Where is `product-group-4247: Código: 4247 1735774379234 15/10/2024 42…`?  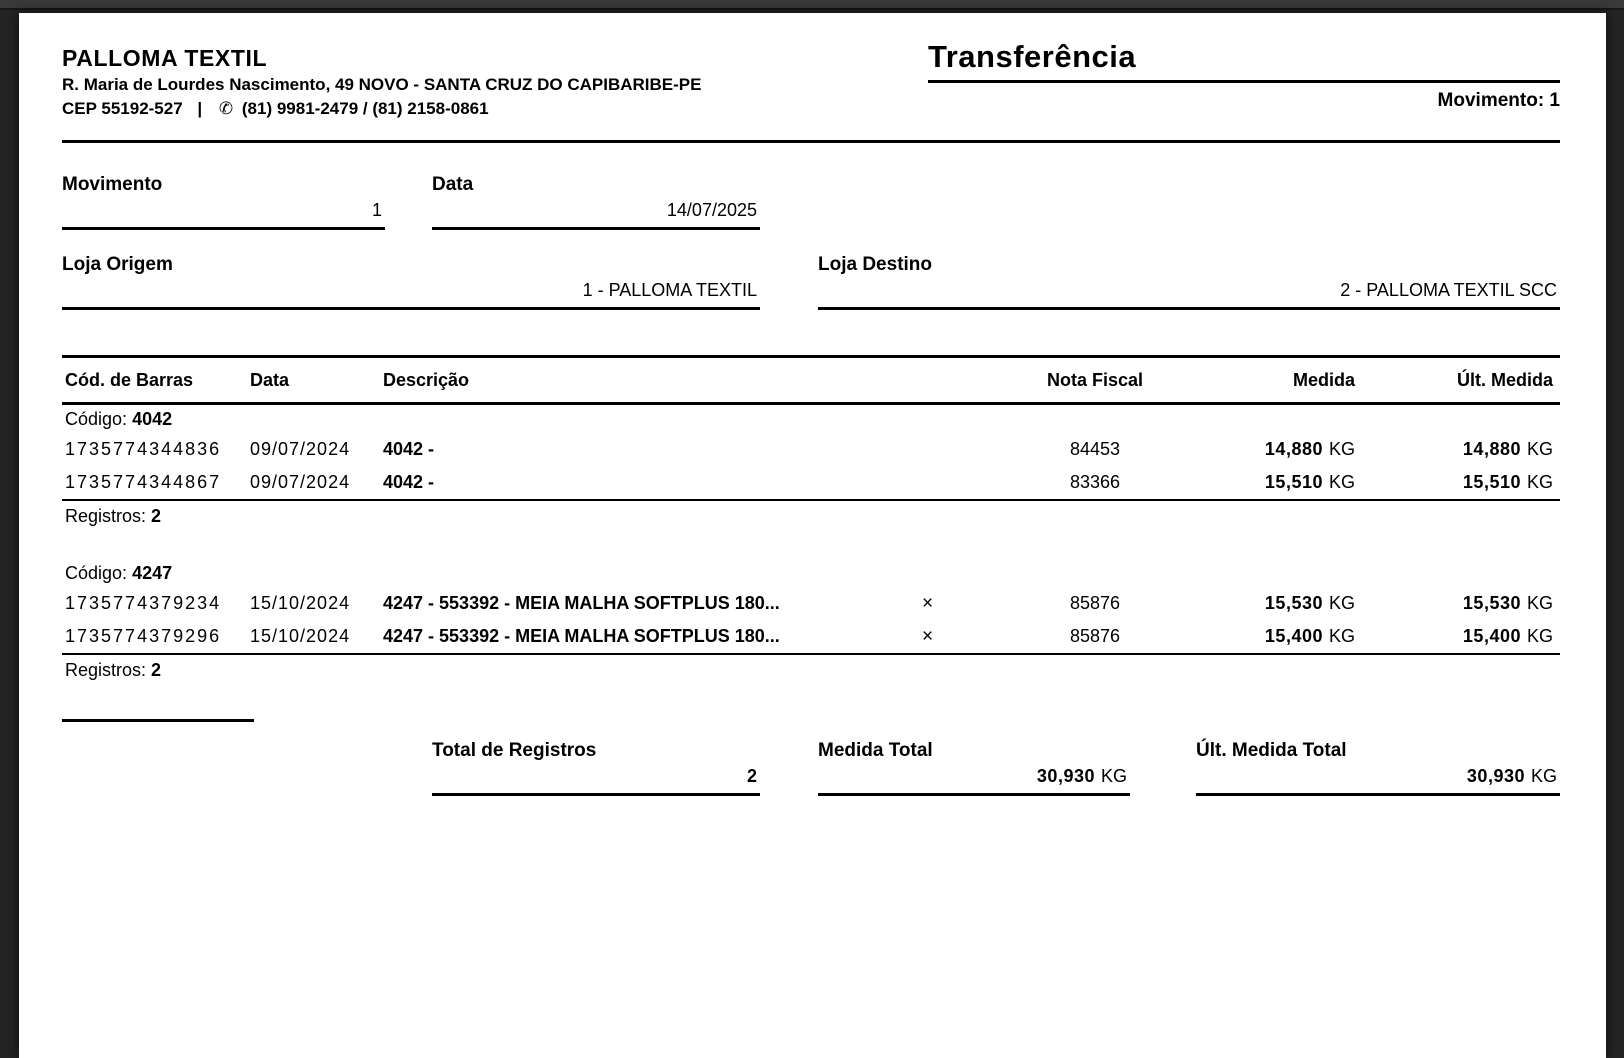 product-group-4247: Código: 4247 1735774379234 15/10/2024 42… is located at coordinates (811, 622).